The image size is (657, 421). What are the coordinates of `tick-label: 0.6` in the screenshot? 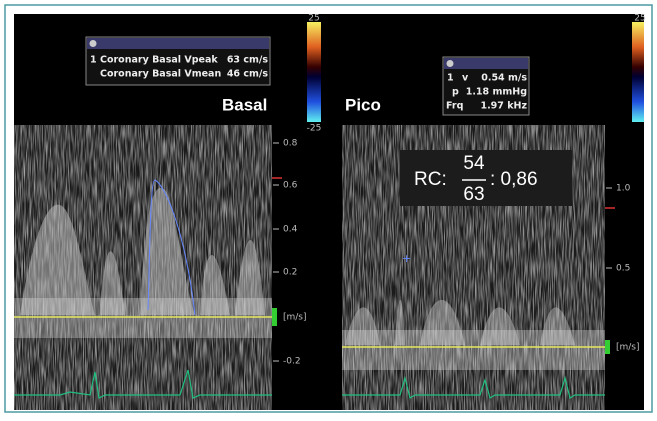 It's located at (290, 186).